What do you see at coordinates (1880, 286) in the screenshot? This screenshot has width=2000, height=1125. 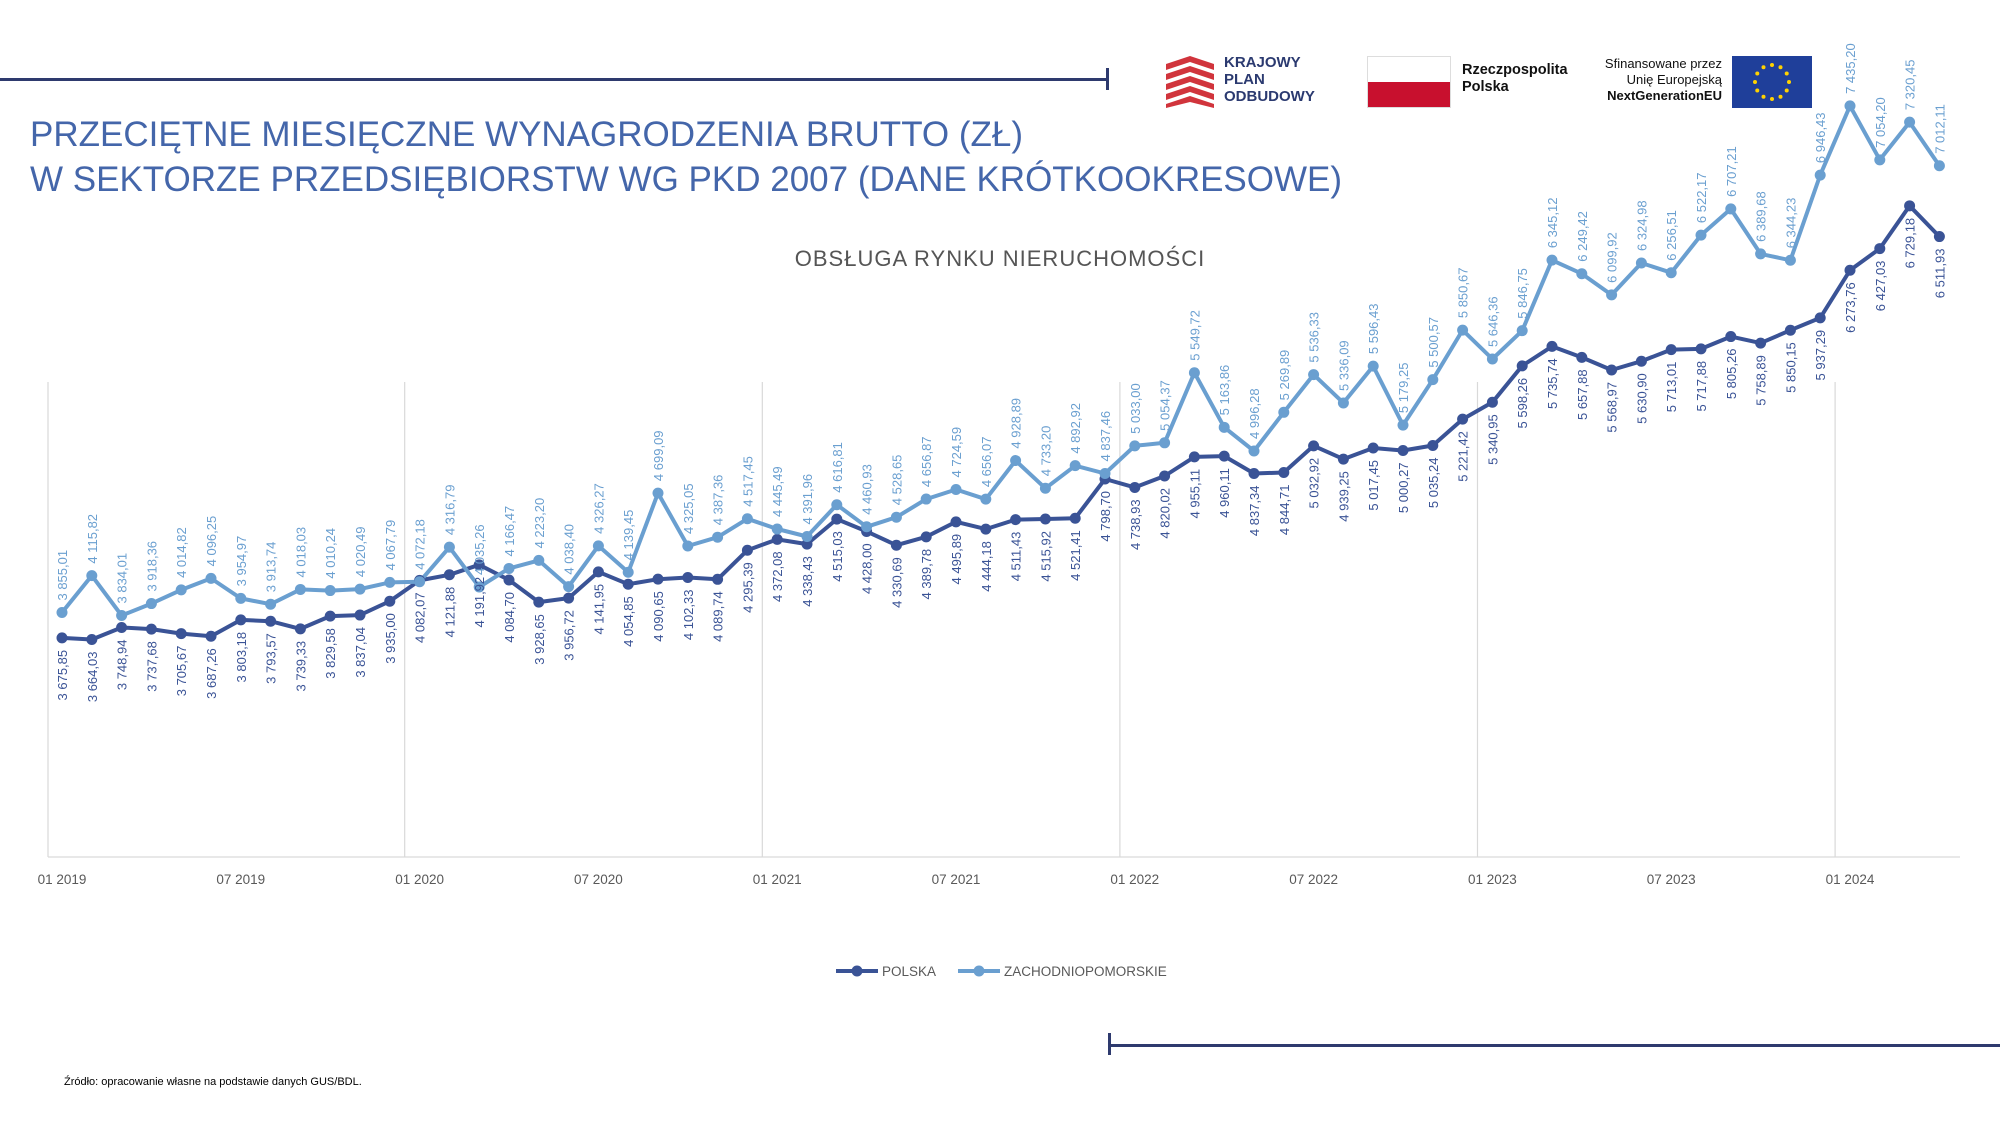 I see `data-label-polska: 6 427,03` at bounding box center [1880, 286].